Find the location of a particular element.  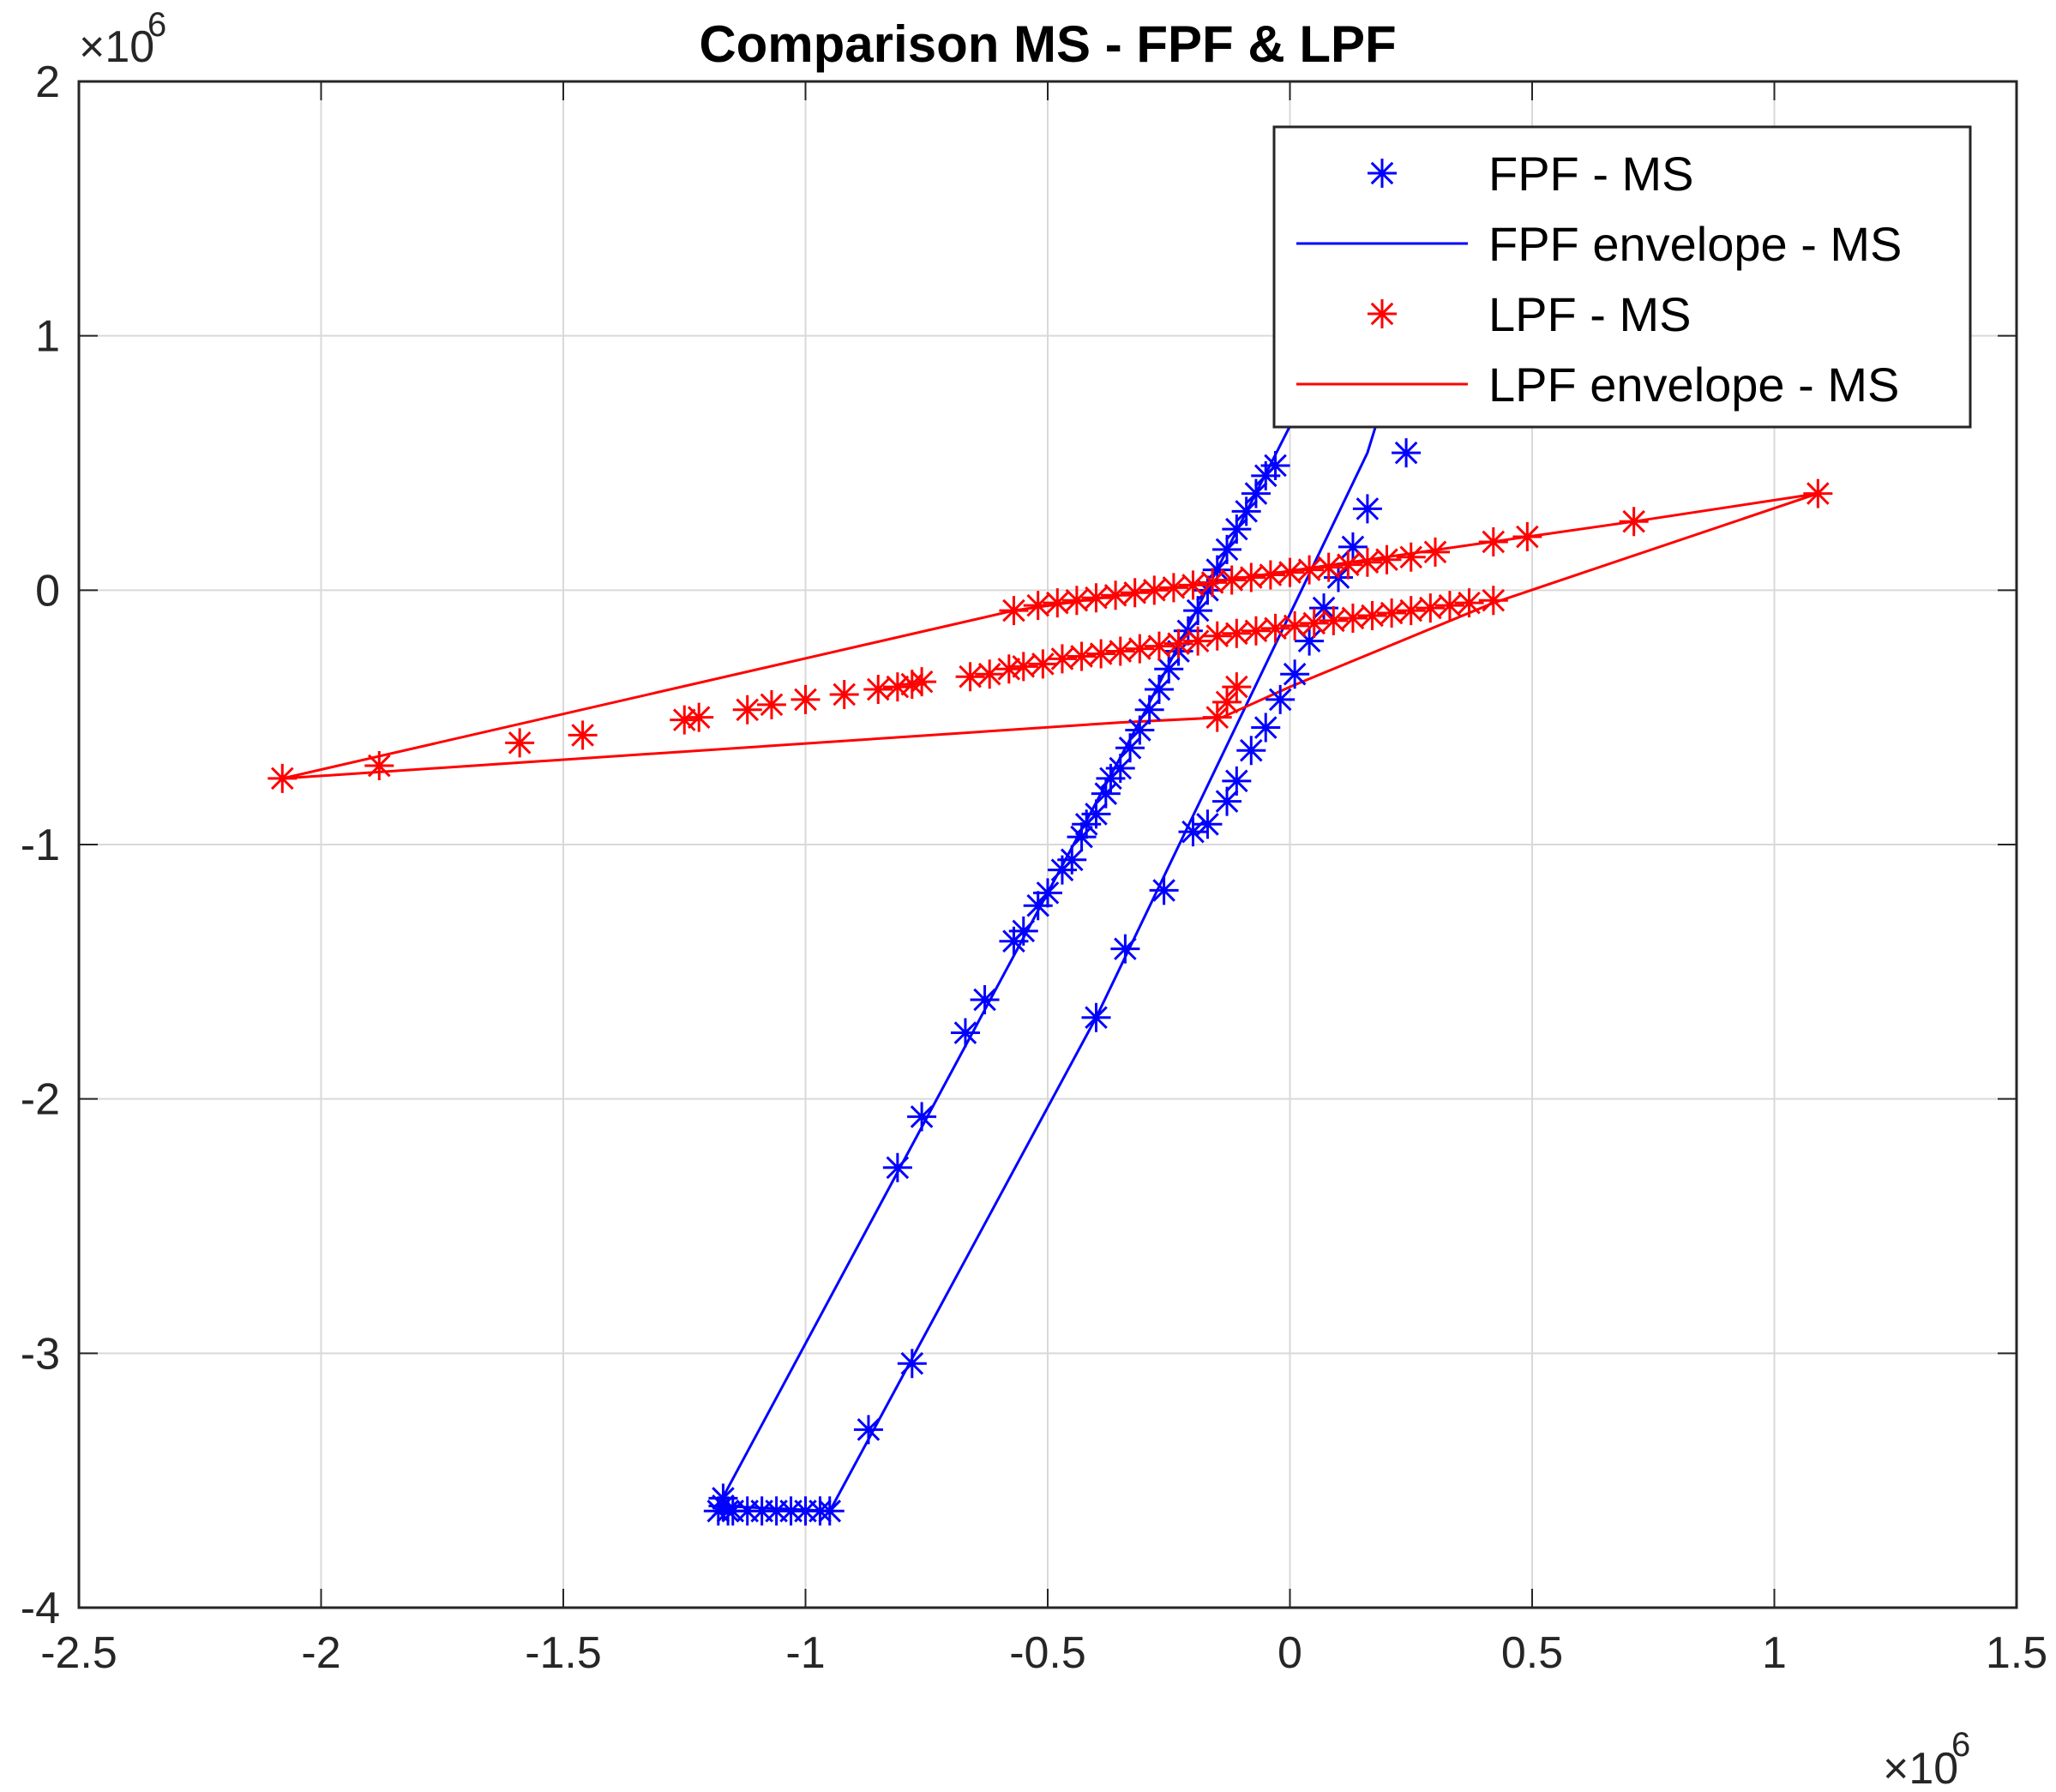

x-tick-label: -1.5 is located at coordinates (564, 1653).